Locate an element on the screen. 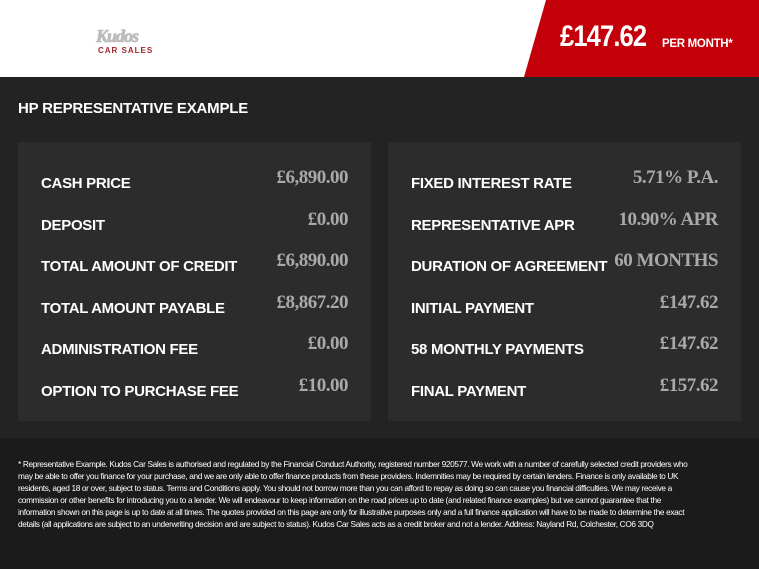 This screenshot has height=569, width=759. finance-row: ADMINISTRATION FEE £0.00 is located at coordinates (195, 345).